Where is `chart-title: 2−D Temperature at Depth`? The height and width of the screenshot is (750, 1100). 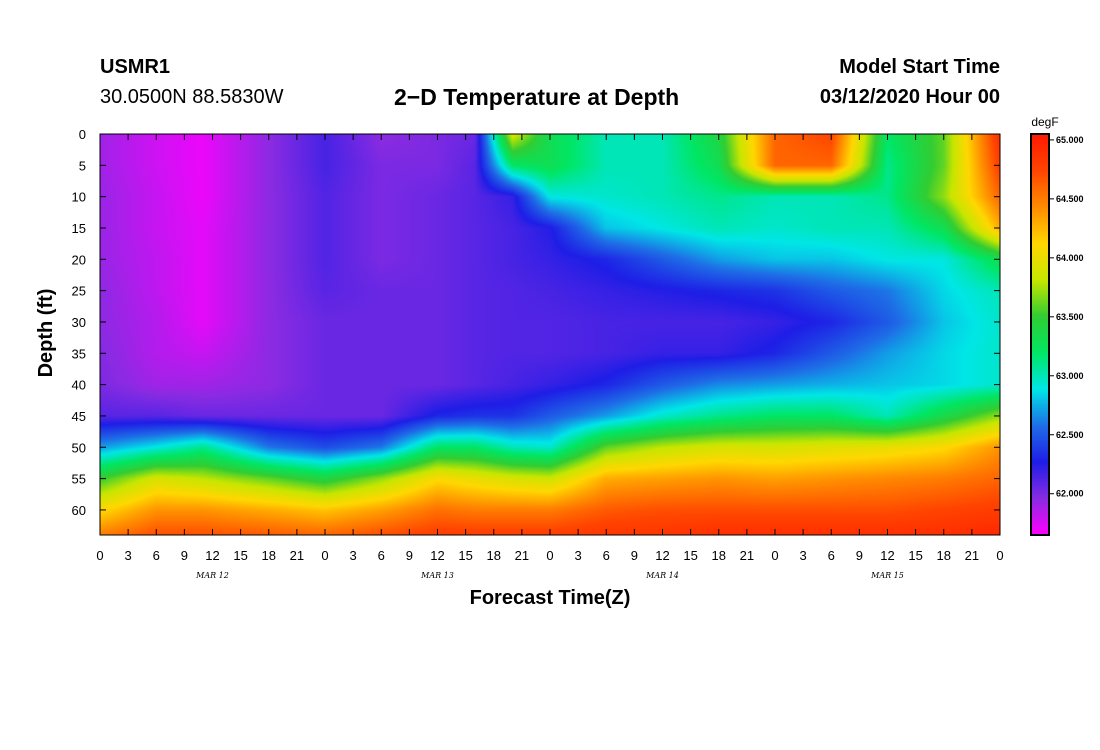
chart-title: 2−D Temperature at Depth is located at coordinates (537, 97).